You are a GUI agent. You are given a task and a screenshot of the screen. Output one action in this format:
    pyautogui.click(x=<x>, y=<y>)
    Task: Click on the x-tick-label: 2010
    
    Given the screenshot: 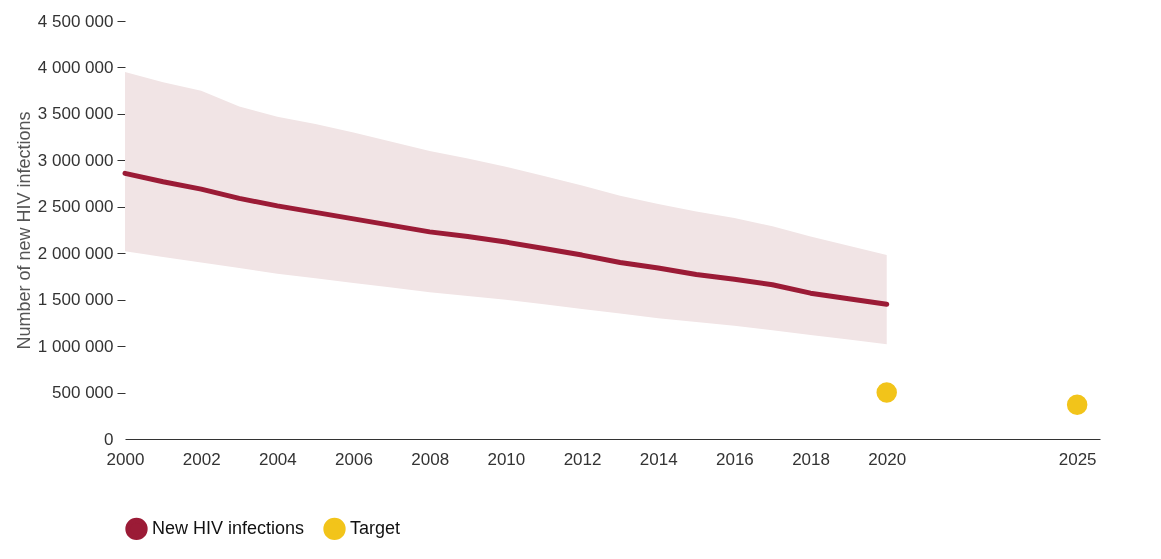 What is the action you would take?
    pyautogui.click(x=506, y=459)
    